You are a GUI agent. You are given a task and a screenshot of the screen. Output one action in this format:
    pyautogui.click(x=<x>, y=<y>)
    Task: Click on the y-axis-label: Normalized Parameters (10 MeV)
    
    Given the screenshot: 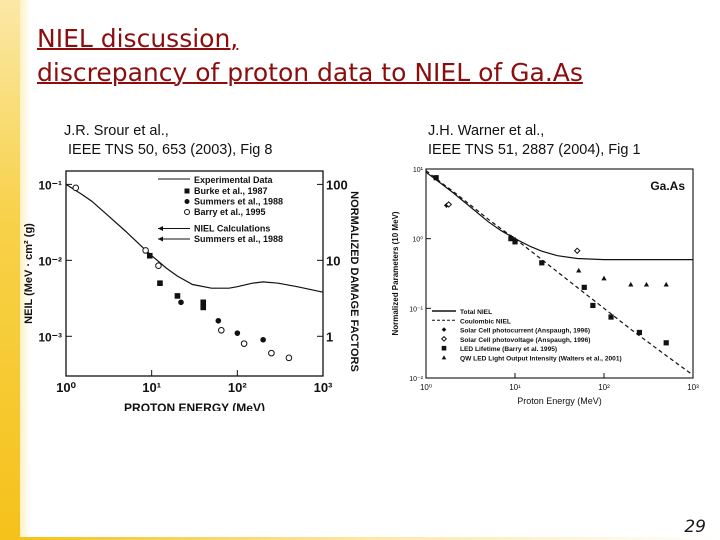 What is the action you would take?
    pyautogui.click(x=395, y=273)
    